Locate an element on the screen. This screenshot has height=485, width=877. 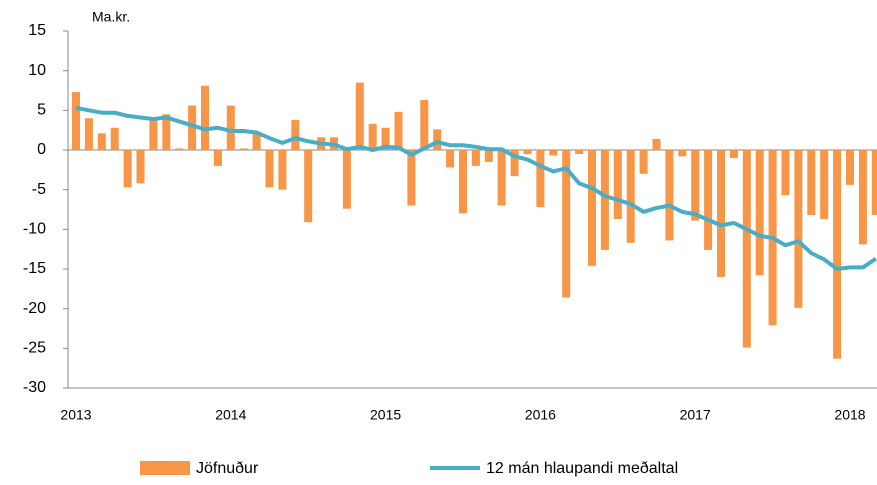
legend-label: Jöfnuður is located at coordinates (227, 468).